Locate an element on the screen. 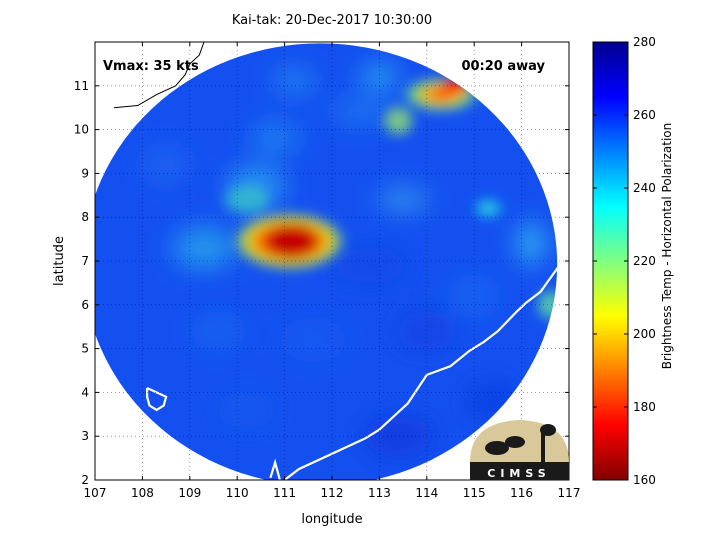  colorbar-tick-label: 280 is located at coordinates (644, 42).